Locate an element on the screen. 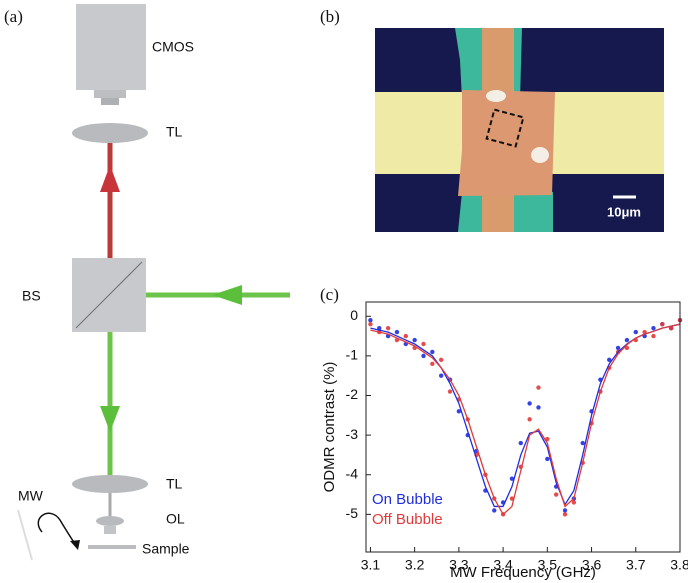 This screenshot has width=688, height=583. label: CMOS is located at coordinates (173, 47).